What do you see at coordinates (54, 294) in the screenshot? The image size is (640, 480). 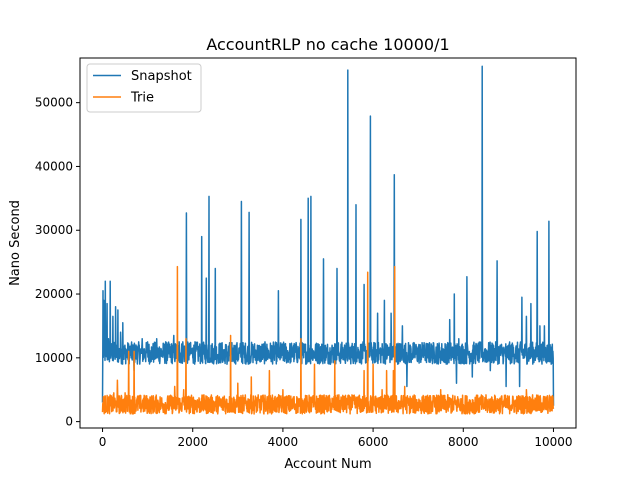 I see `y-tick-label: 20000` at bounding box center [54, 294].